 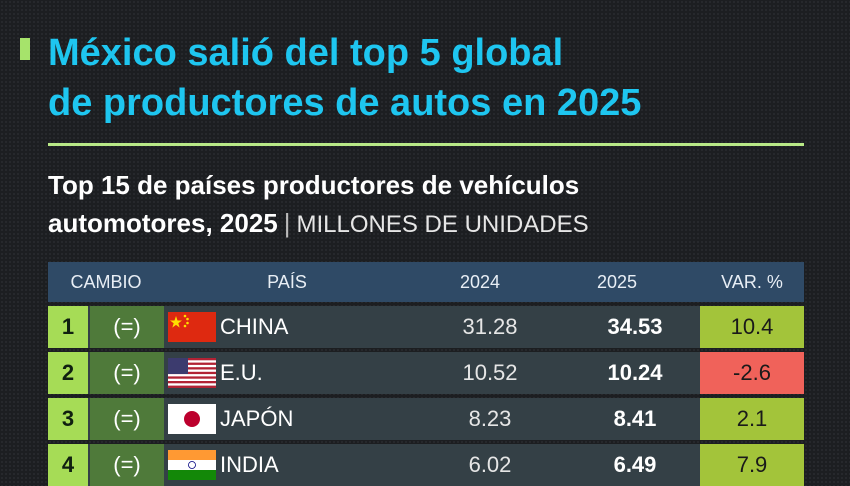 I want to click on header-var: VAR. %, so click(x=752, y=281).